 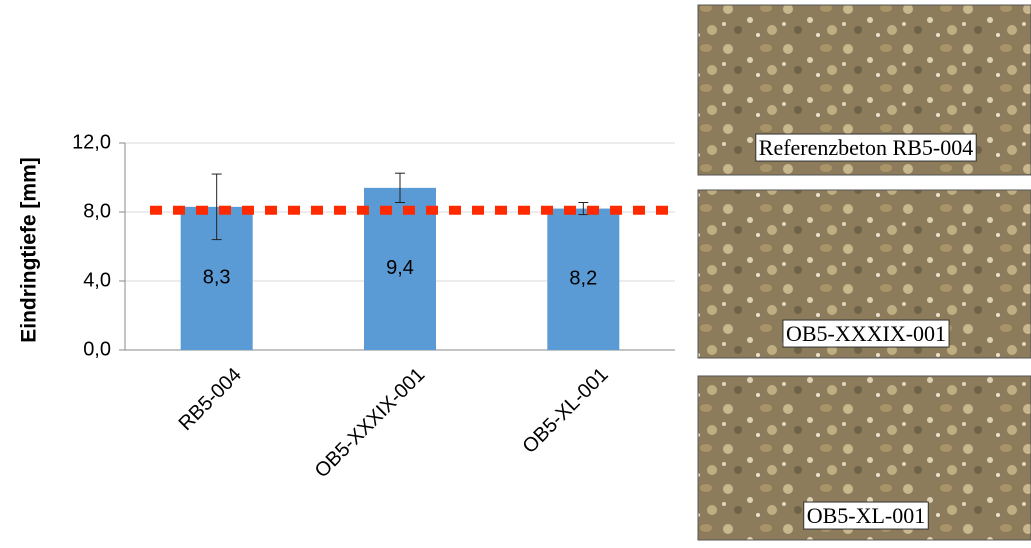 What do you see at coordinates (370, 423) in the screenshot?
I see `x-tick-label: OB5-XXXIX-001` at bounding box center [370, 423].